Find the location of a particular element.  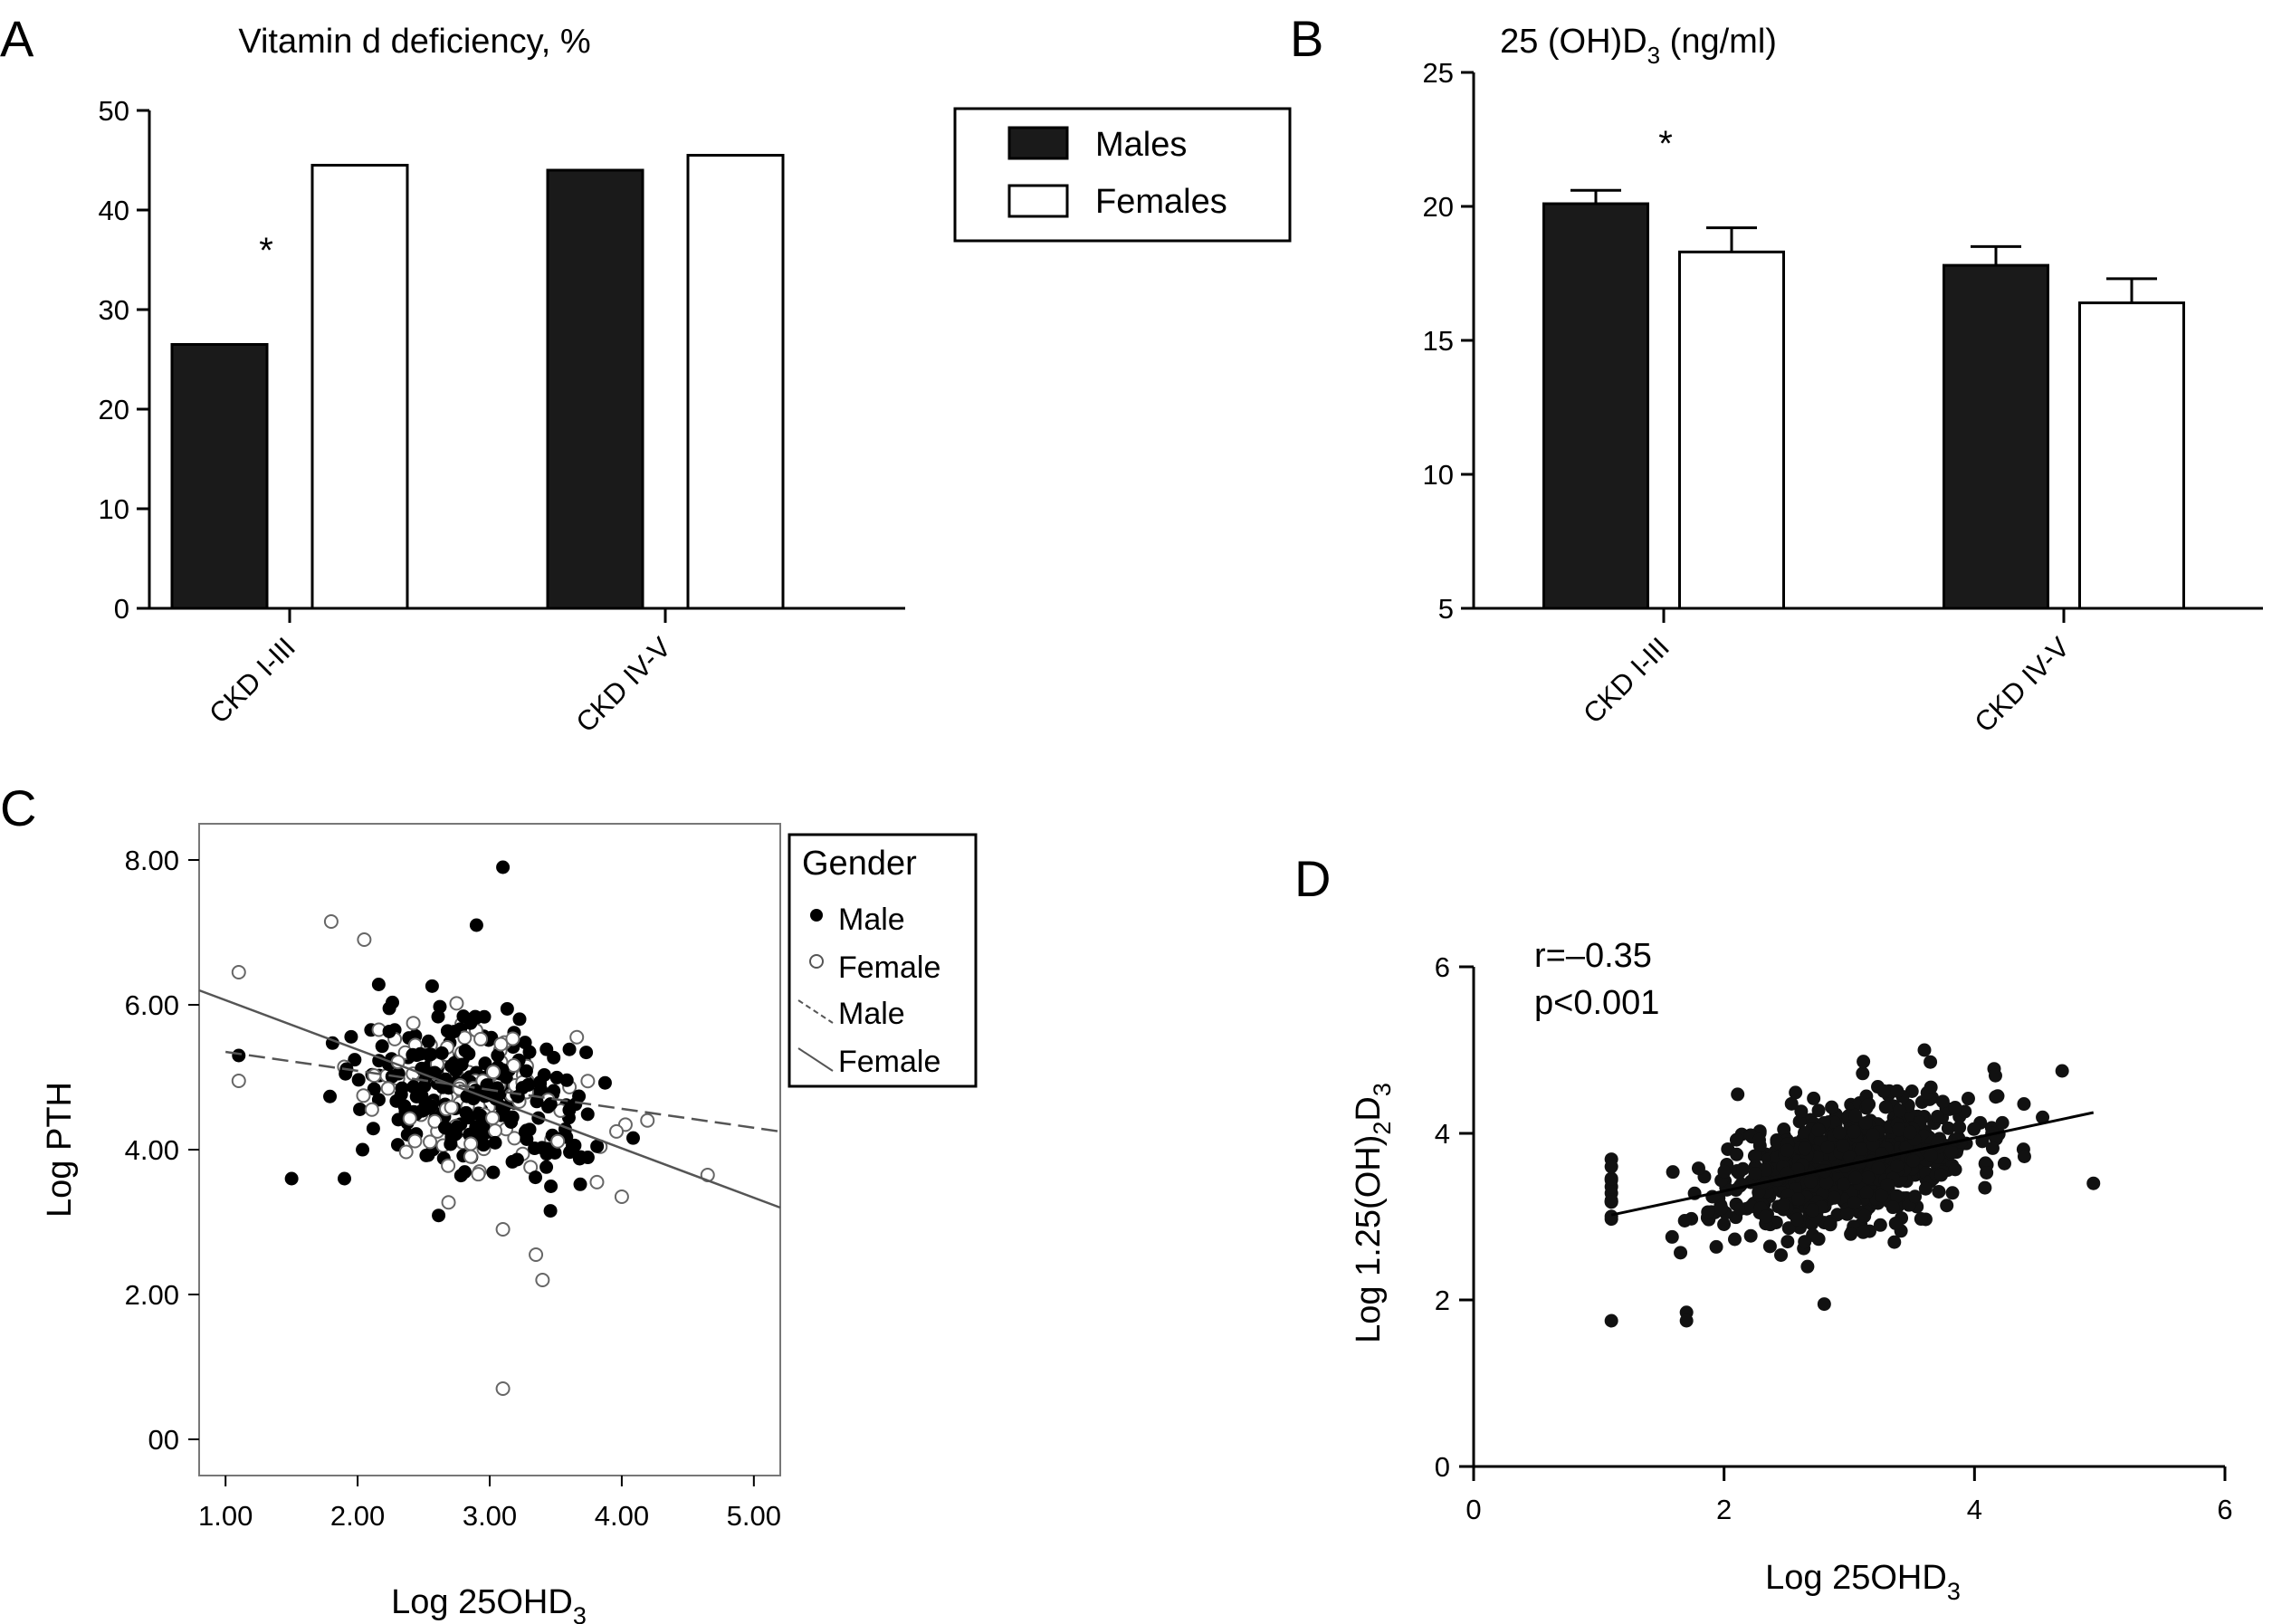

y-tick-label: 15 is located at coordinates (1438, 341).